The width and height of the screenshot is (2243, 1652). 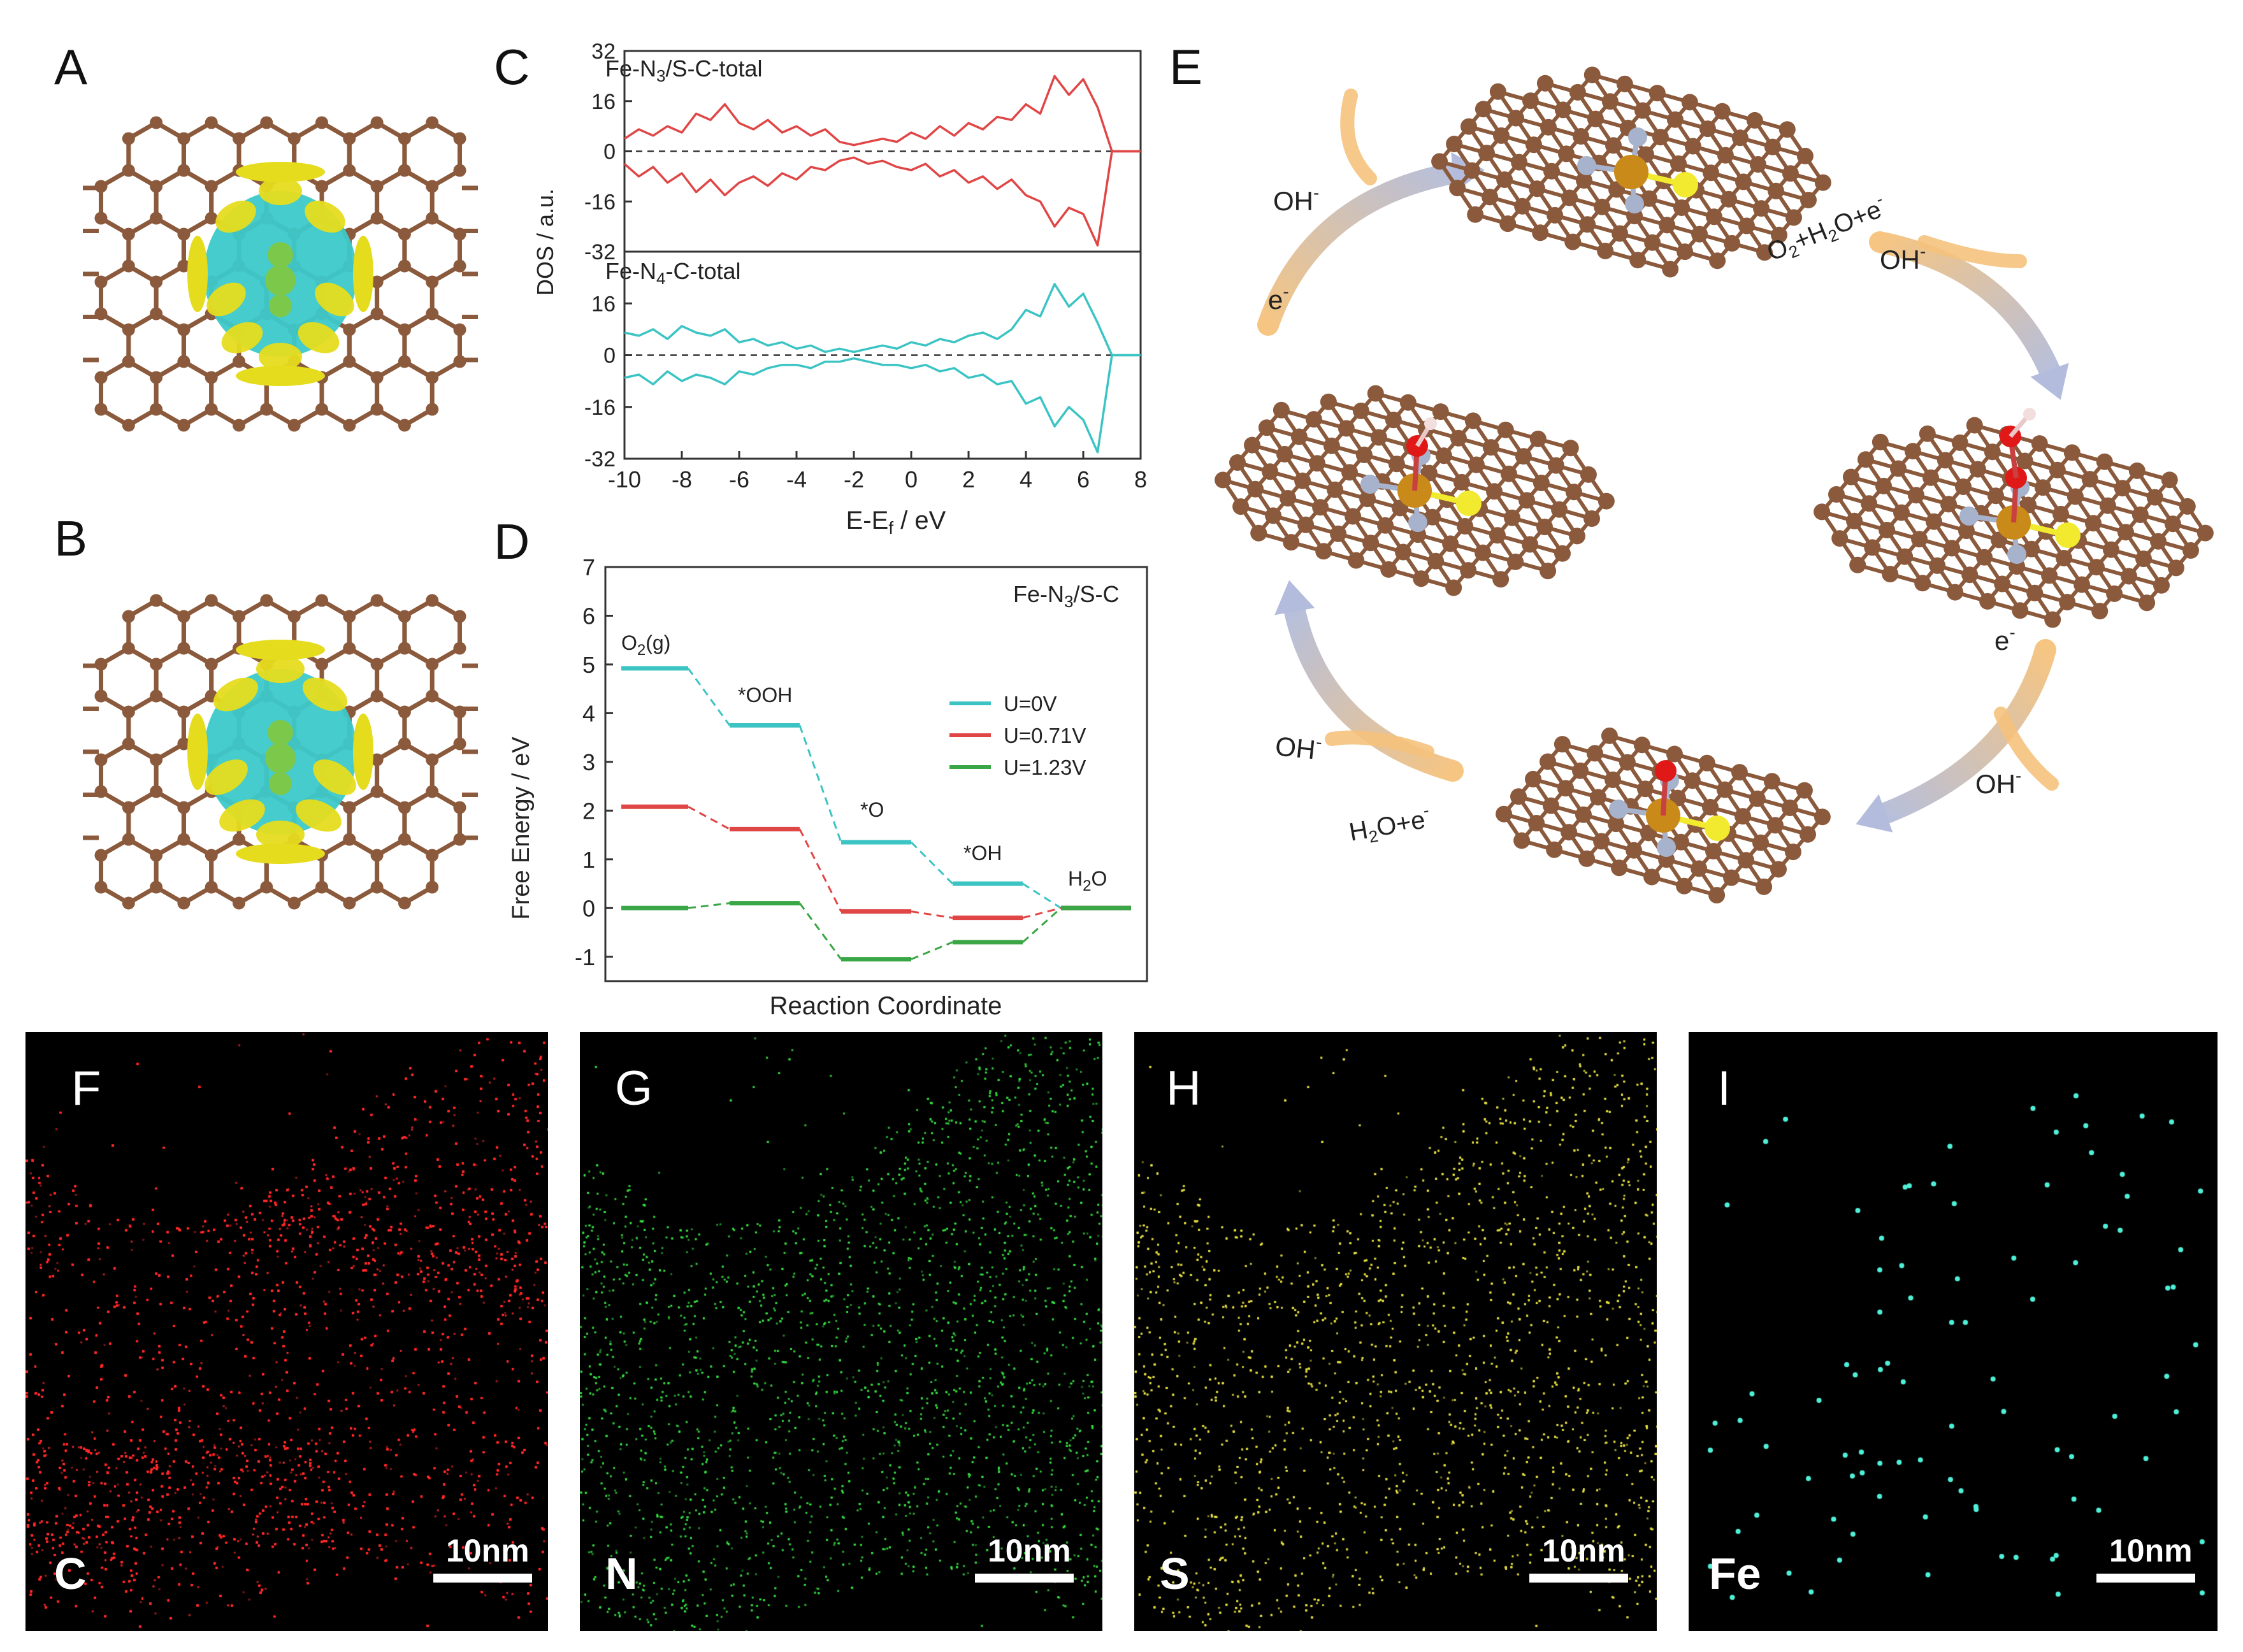 What do you see at coordinates (682, 479) in the screenshot?
I see `x-tick-label: -8` at bounding box center [682, 479].